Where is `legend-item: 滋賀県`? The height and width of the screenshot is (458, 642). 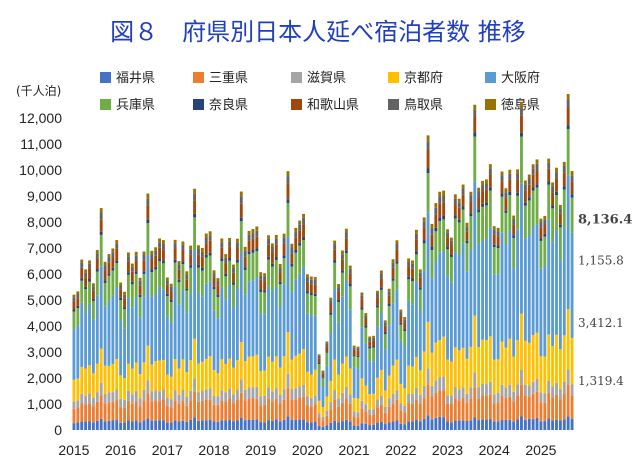
legend-item: 滋賀県 is located at coordinates (318, 78).